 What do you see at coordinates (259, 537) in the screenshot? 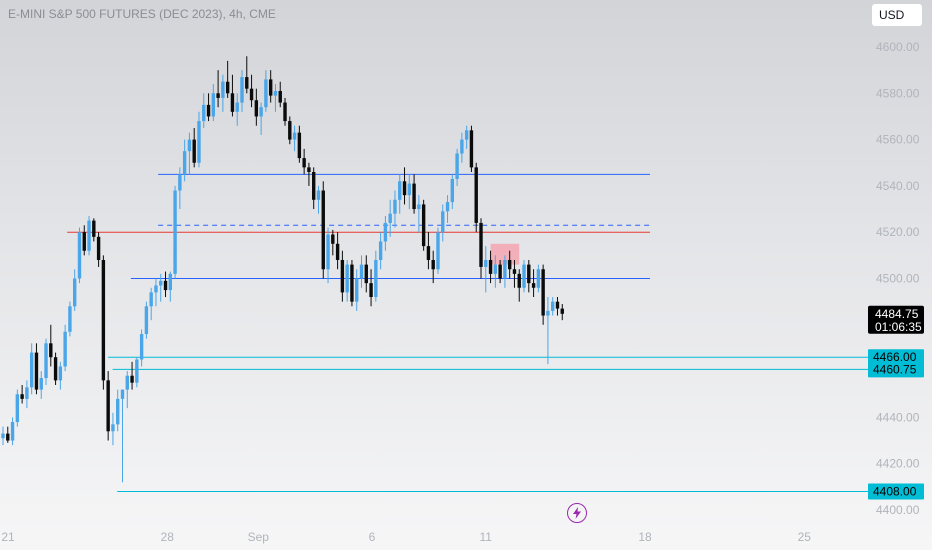
I see `x-tick-label: Sep` at bounding box center [259, 537].